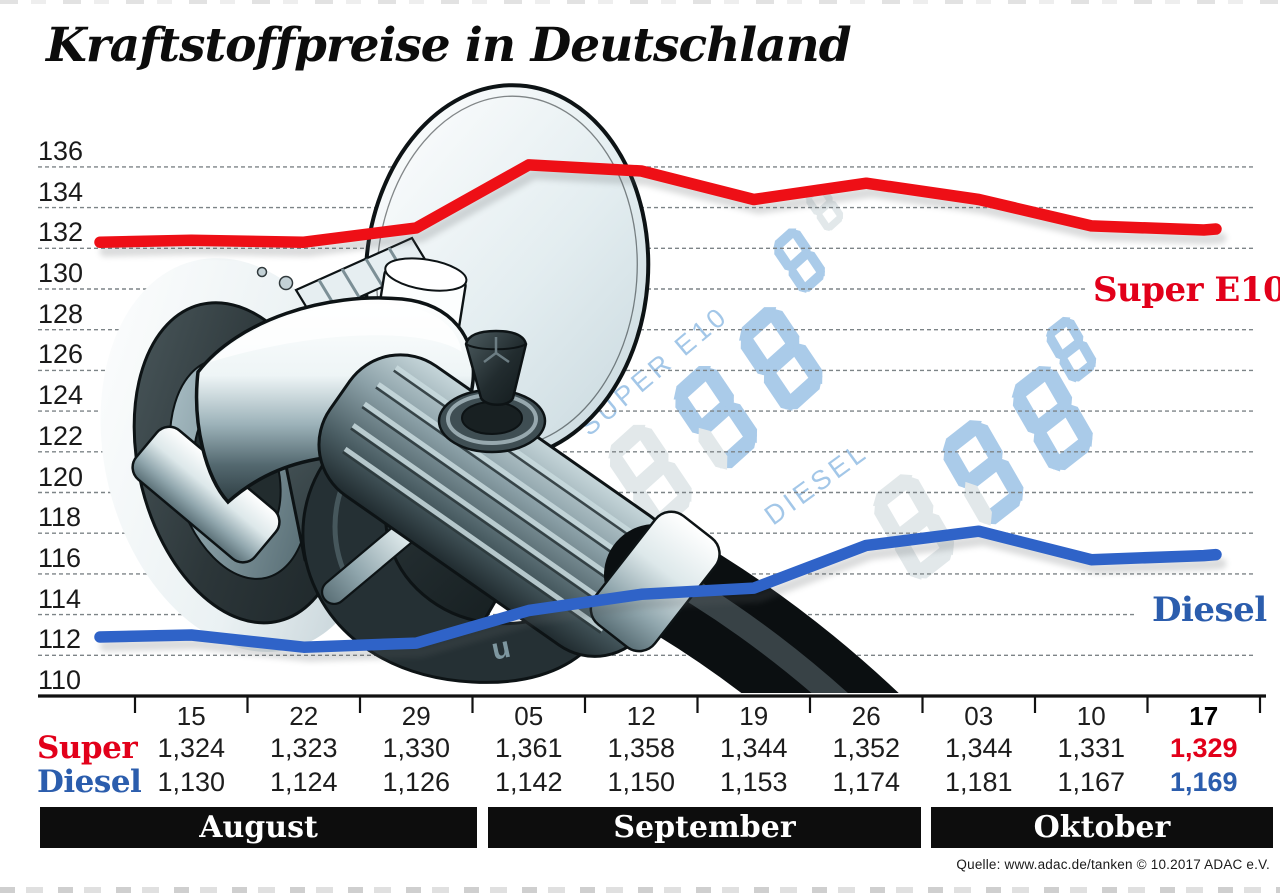 The image size is (1280, 893). What do you see at coordinates (1102, 827) in the screenshot?
I see `month-bar-oktober: Oktober` at bounding box center [1102, 827].